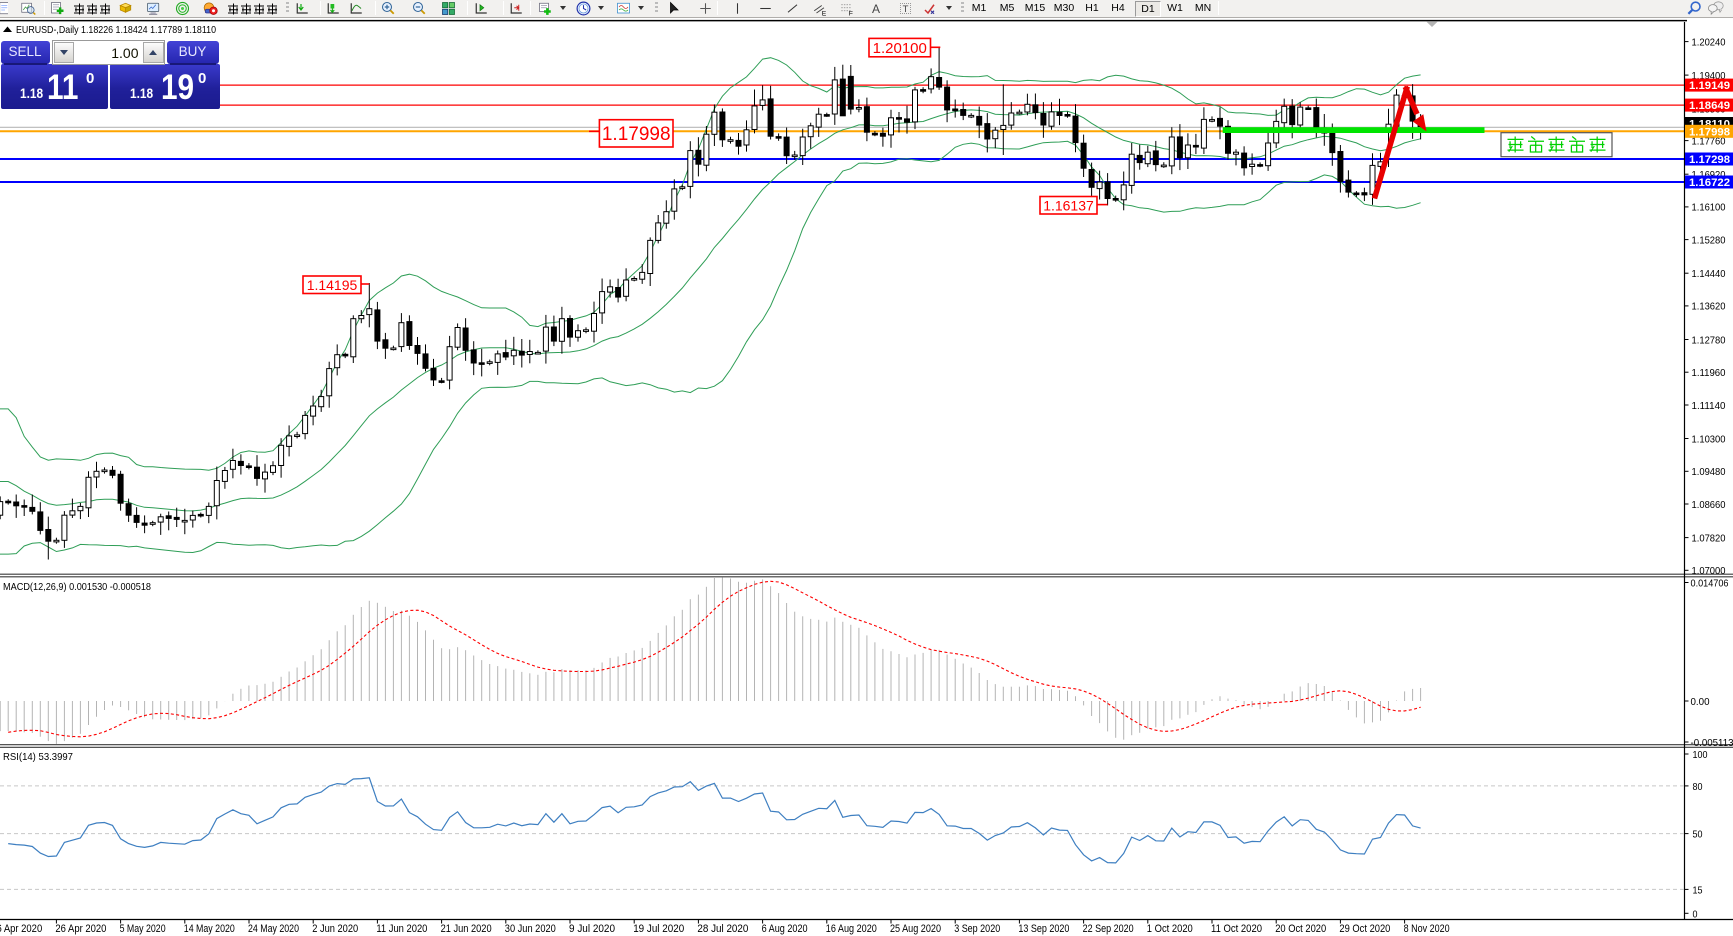 The image size is (1733, 936). What do you see at coordinates (209, 929) in the screenshot?
I see `svg-text: 14 May 2020` at bounding box center [209, 929].